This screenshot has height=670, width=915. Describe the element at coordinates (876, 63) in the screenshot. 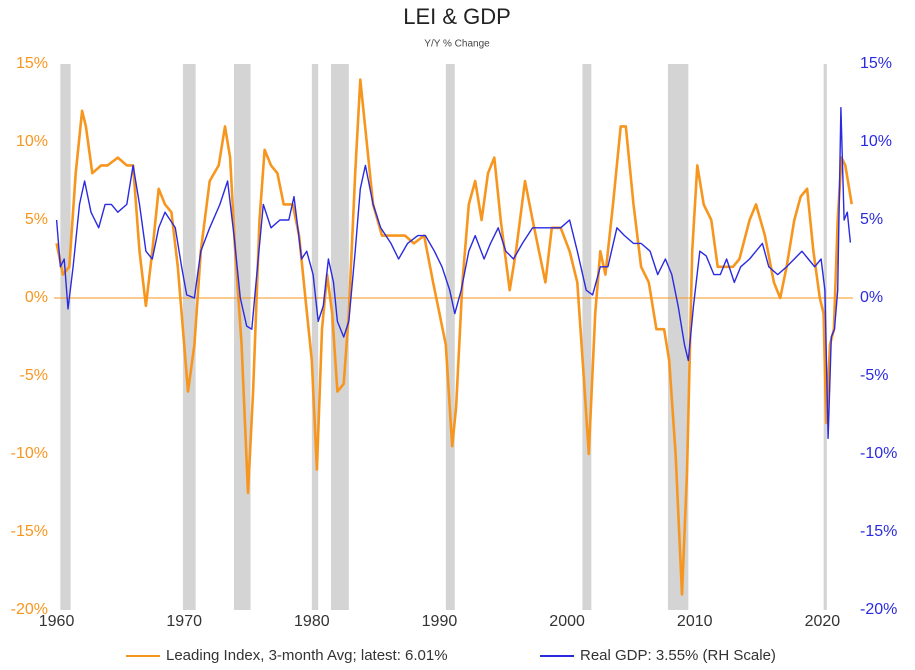

I see `y2-tick-label: 15%` at that location.